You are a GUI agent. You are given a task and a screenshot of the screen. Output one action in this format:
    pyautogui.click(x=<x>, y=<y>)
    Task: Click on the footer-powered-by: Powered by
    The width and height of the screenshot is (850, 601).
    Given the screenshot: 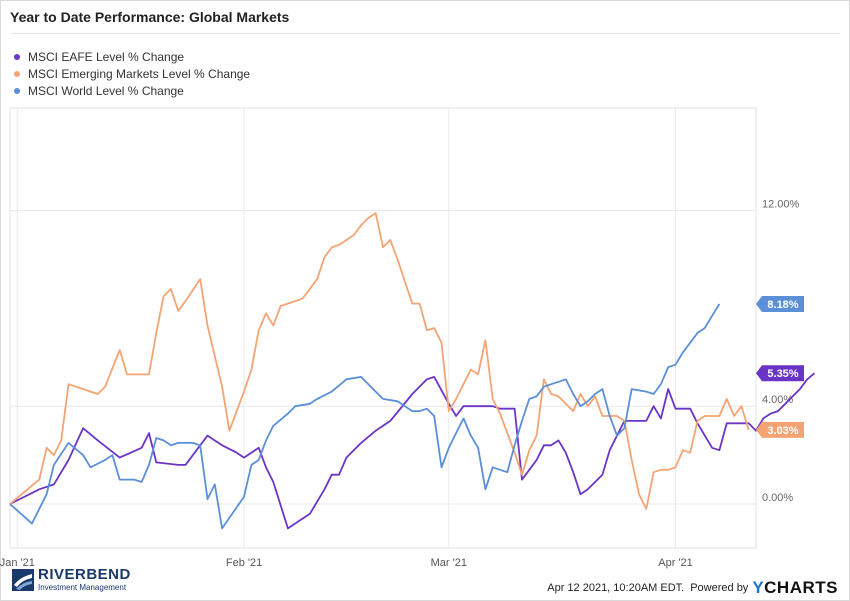 What is the action you would take?
    pyautogui.click(x=719, y=588)
    